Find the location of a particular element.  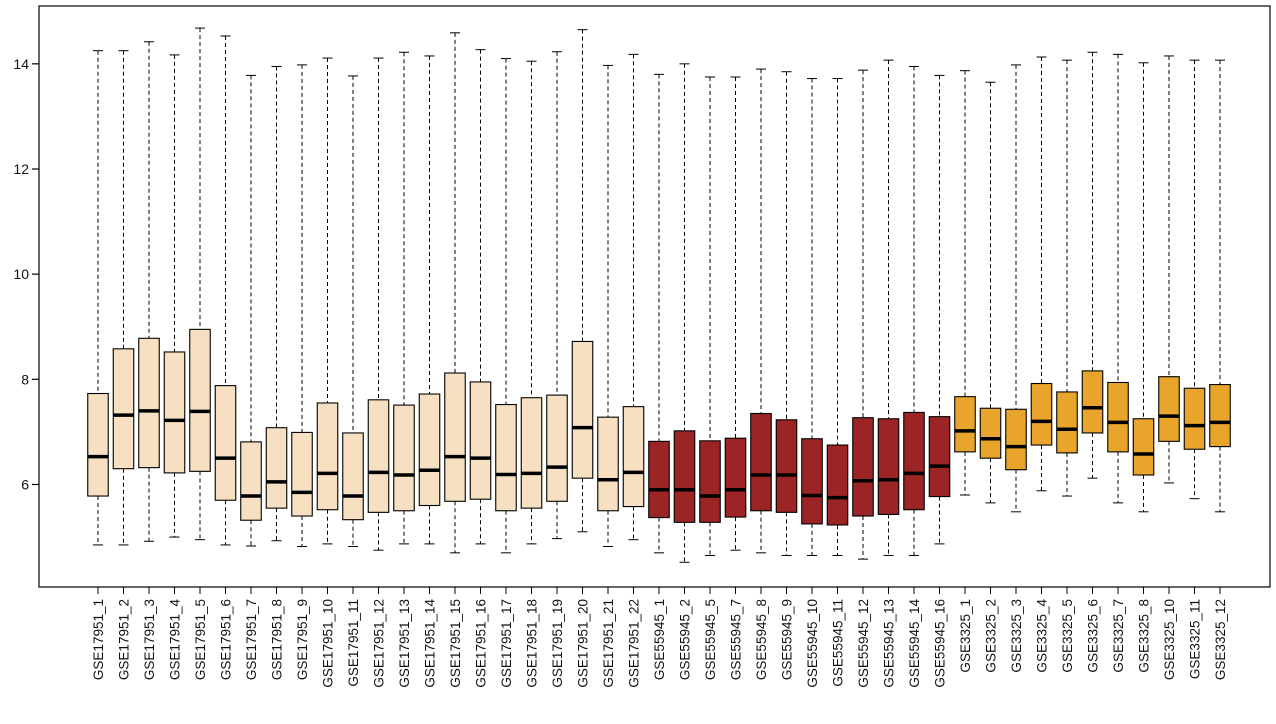

x-tick-label: GSE17951_2 is located at coordinates (124, 639).